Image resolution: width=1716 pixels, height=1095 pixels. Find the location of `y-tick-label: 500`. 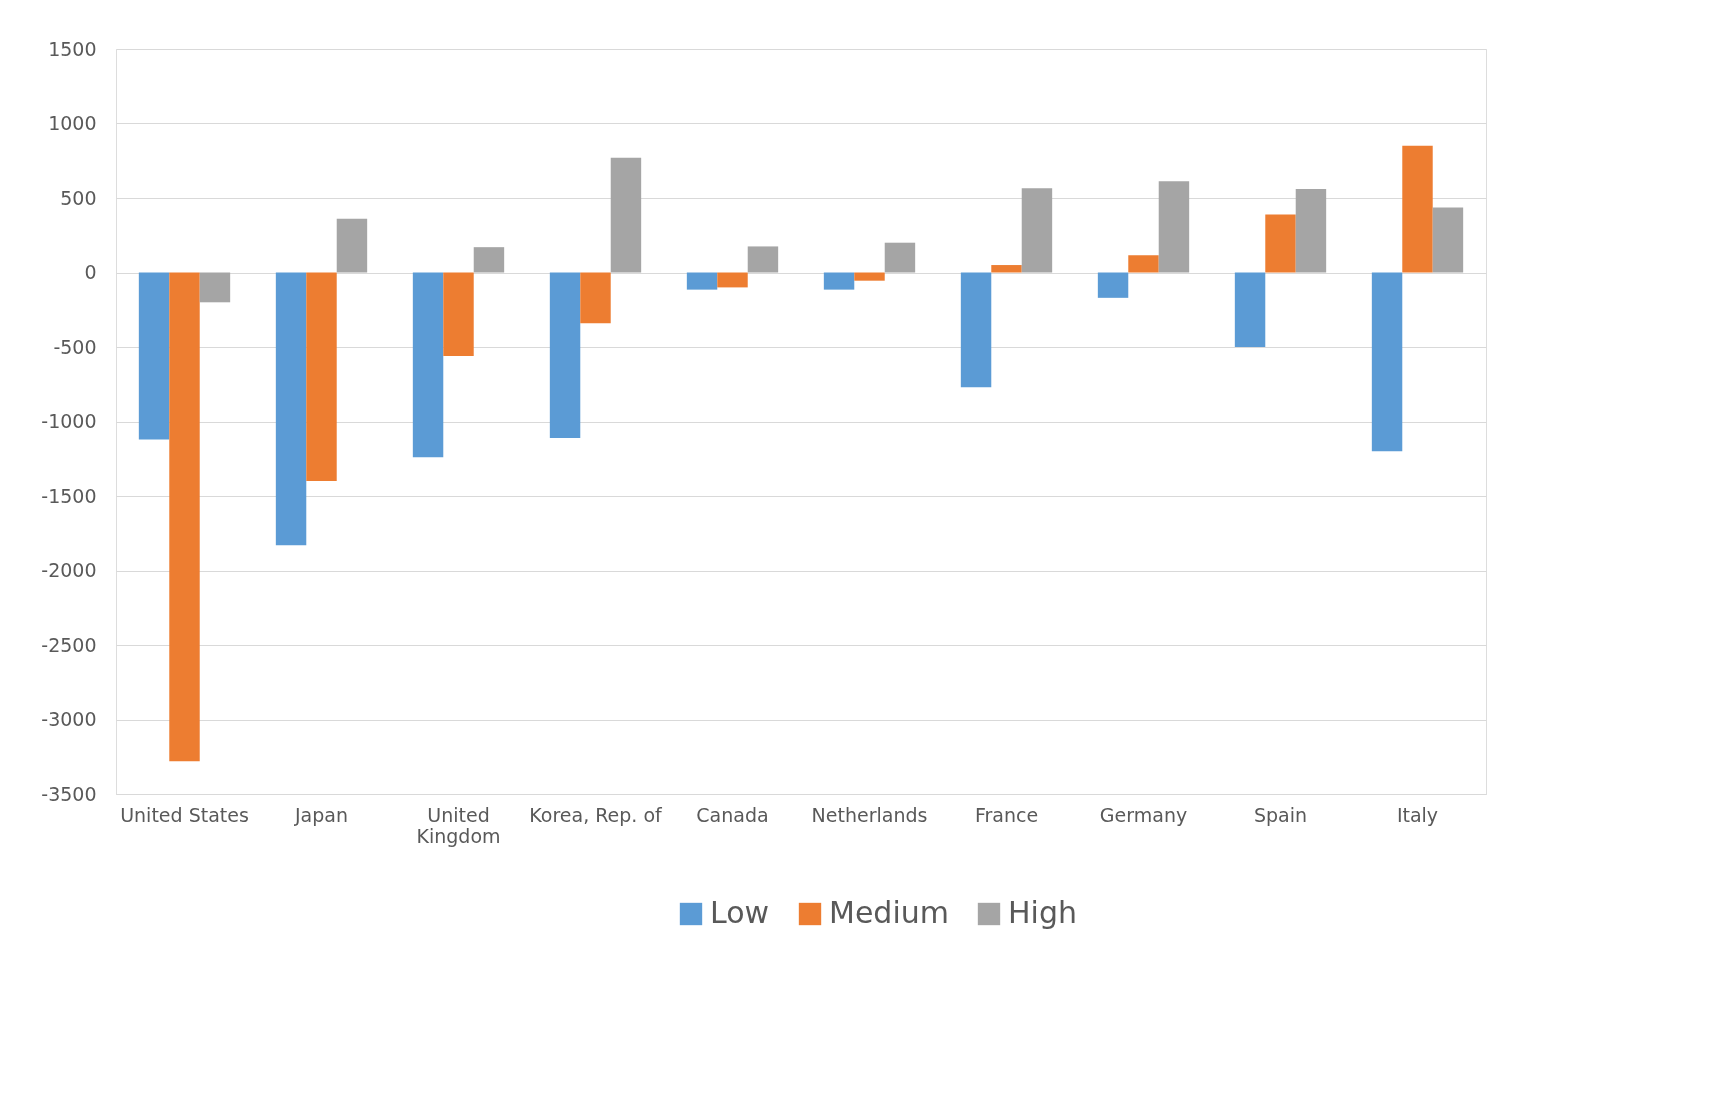

y-tick-label: 500 is located at coordinates (78, 197).